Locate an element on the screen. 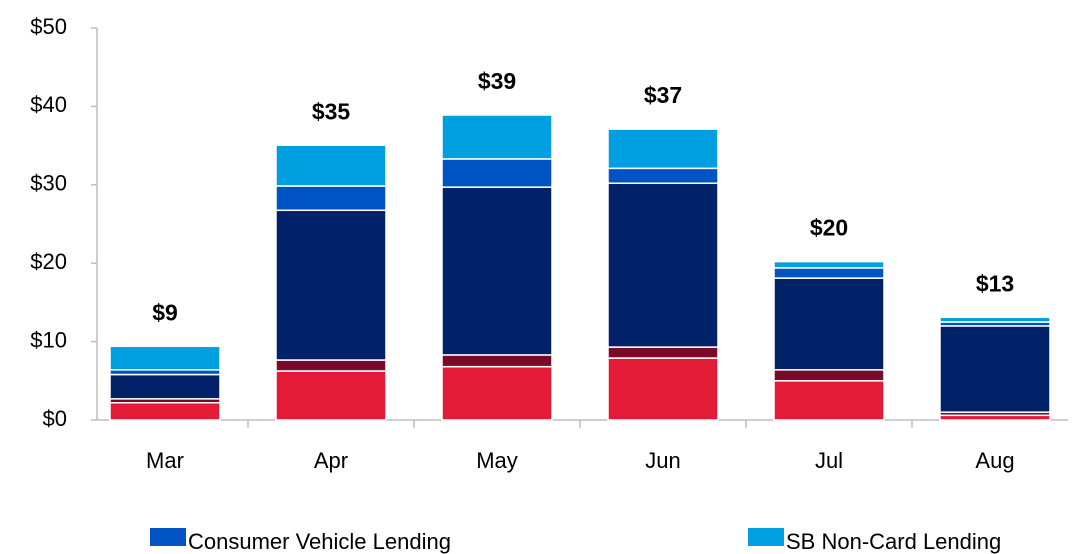 The height and width of the screenshot is (554, 1081). legend-label: Consumer Vehicle Lending is located at coordinates (319, 541).